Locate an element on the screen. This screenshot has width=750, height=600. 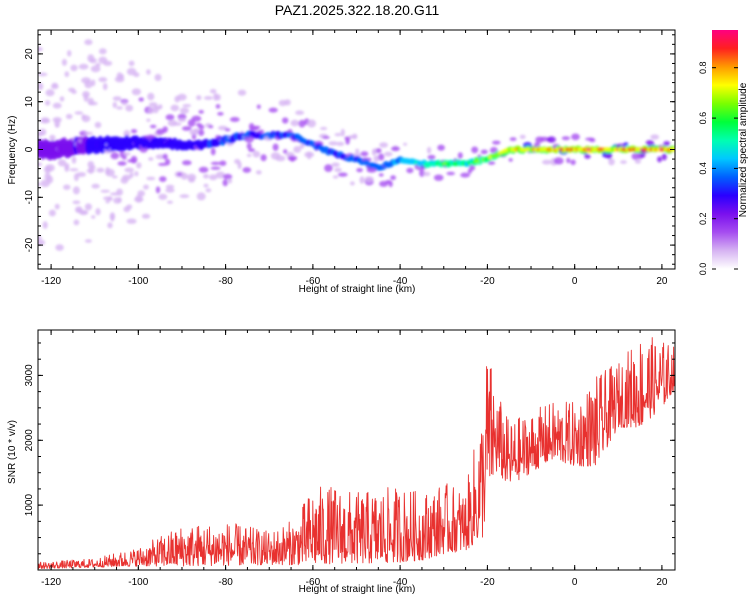
x-tick-label: -20 is located at coordinates (487, 281).